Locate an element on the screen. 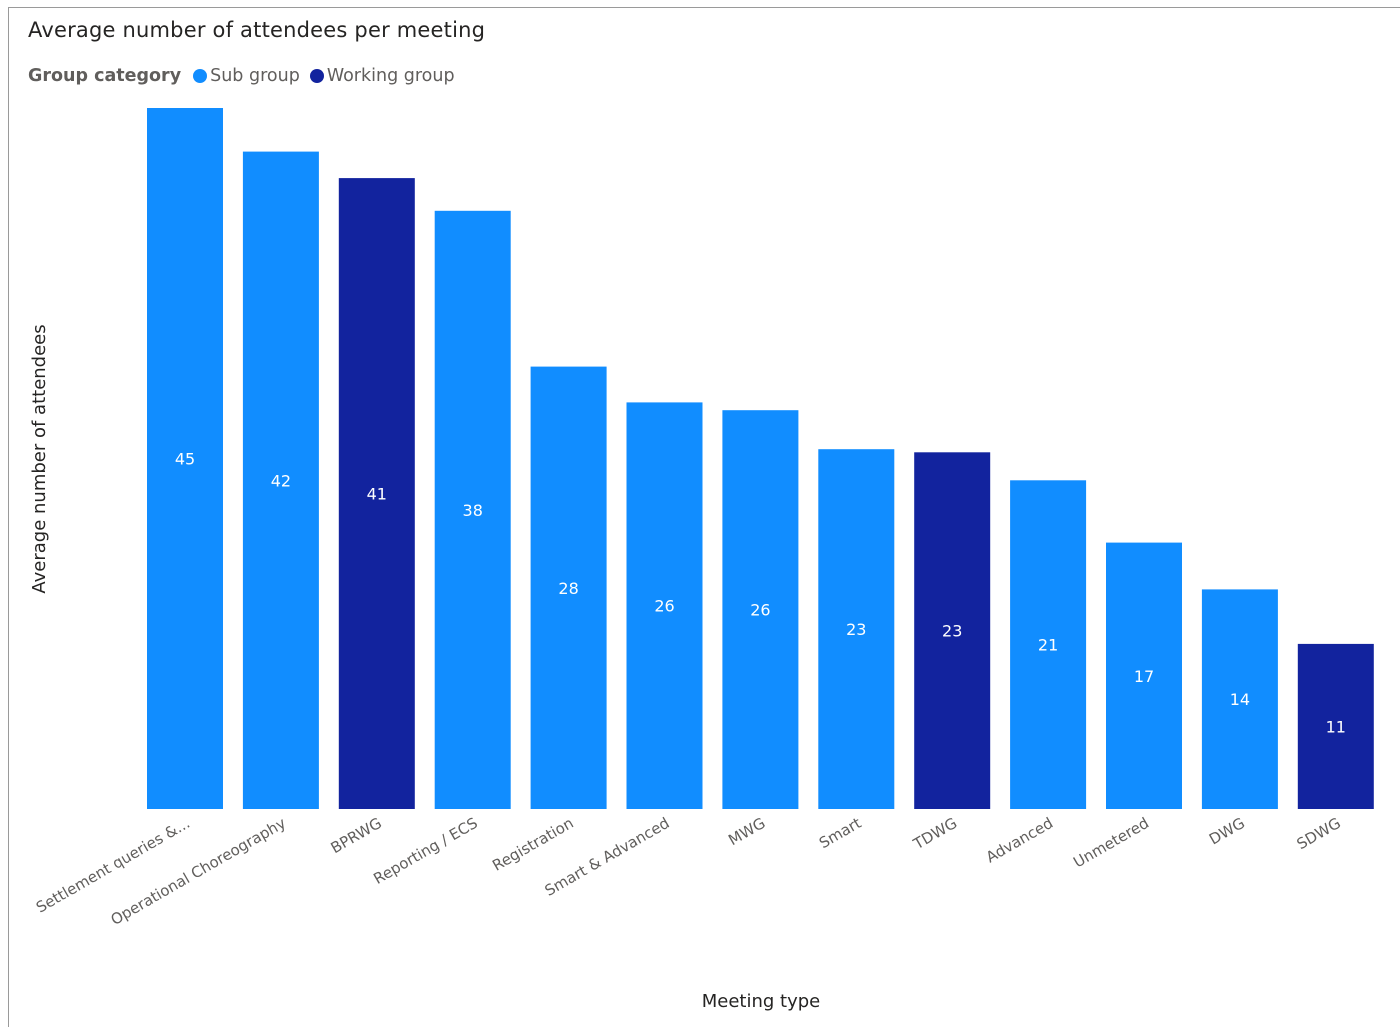 The image size is (1400, 1027). bar-unmetered is located at coordinates (1144, 675).